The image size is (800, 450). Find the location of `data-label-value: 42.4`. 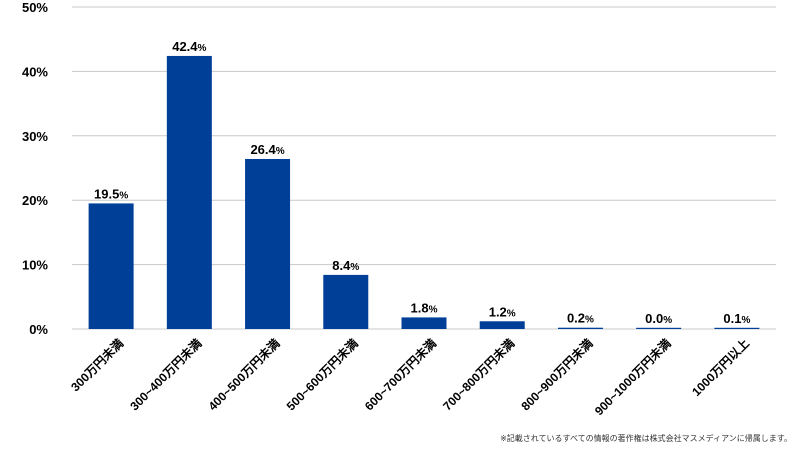

data-label-value: 42.4 is located at coordinates (185, 46).